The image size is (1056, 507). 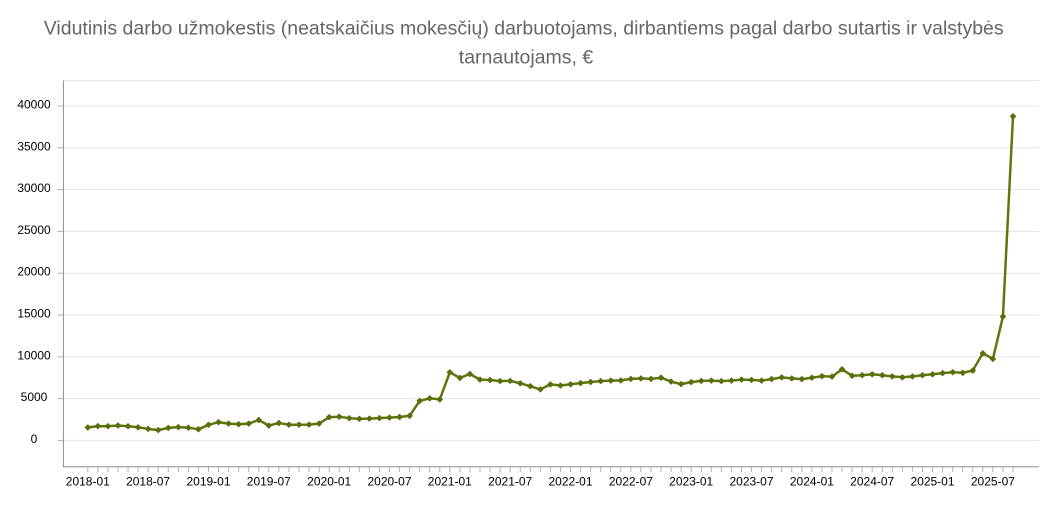 I want to click on svg-text: 30000, so click(x=34, y=188).